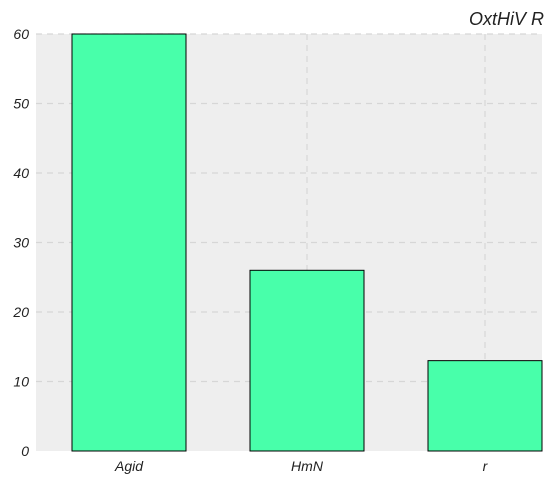 The image size is (552, 483). I want to click on y-axis-ticks: 0 10 20 30 40 50 60, so click(20, 242).